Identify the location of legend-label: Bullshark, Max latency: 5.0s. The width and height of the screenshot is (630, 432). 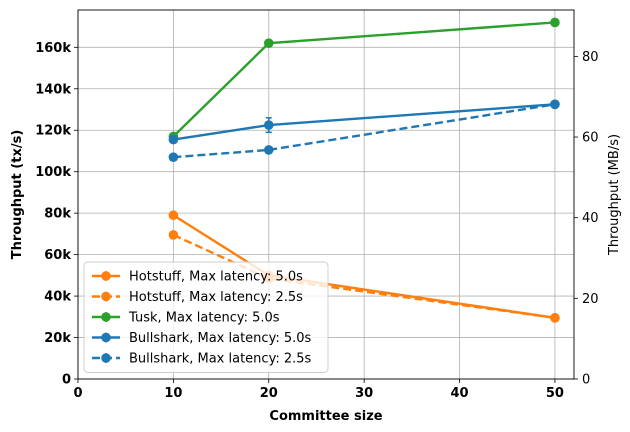
(220, 338).